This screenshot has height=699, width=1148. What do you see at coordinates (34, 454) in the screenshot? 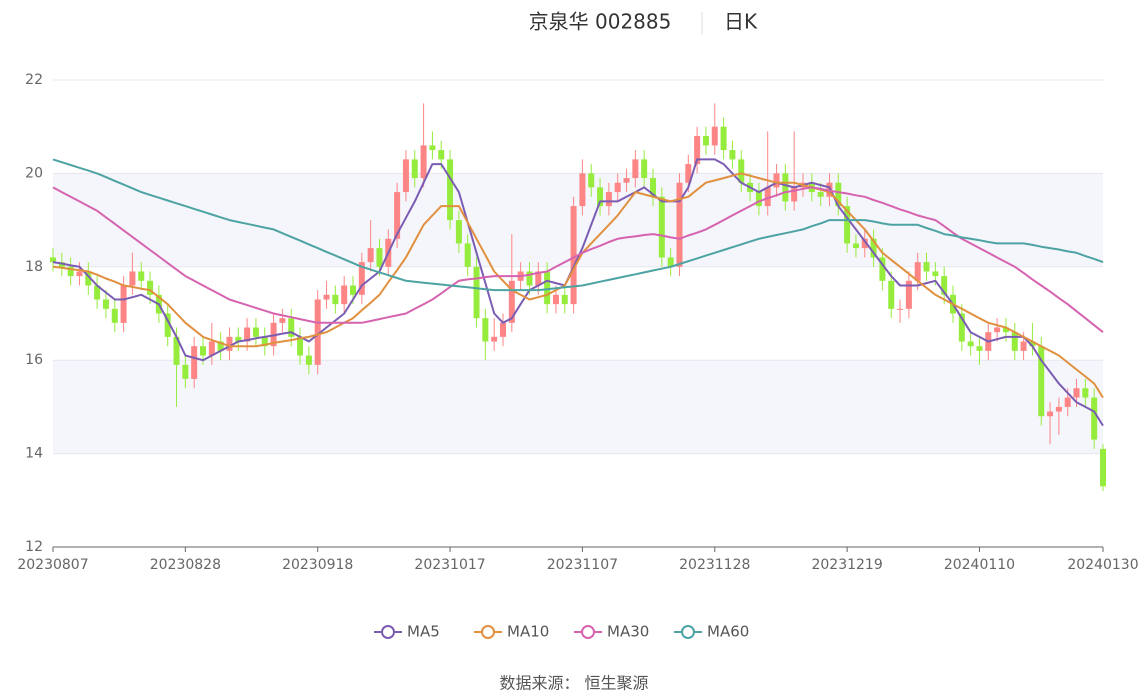
I see `y-tick-label: 14` at bounding box center [34, 454].